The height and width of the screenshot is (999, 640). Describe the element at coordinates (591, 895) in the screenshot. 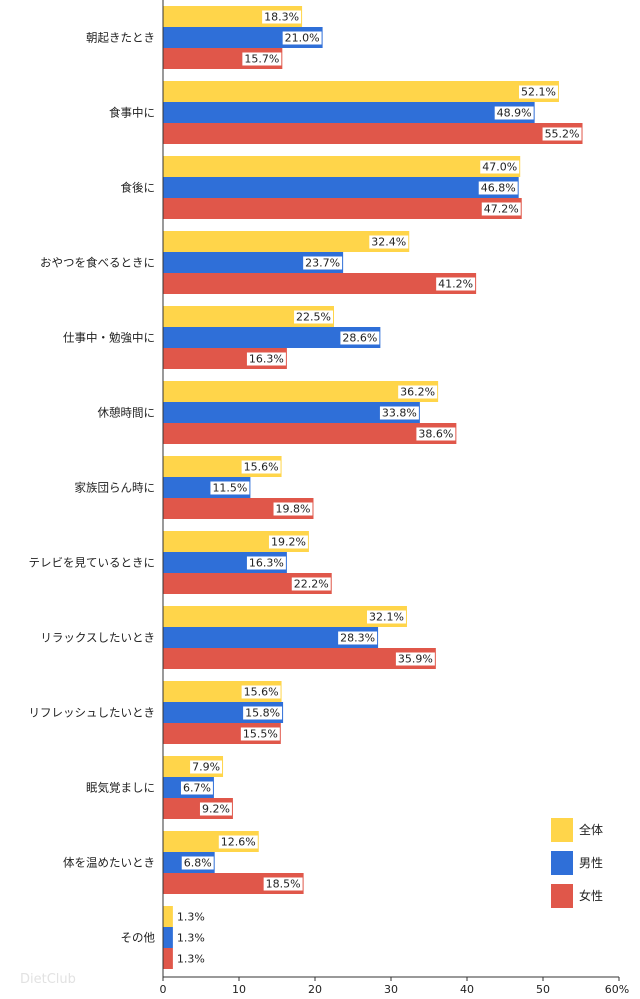

I see `legend-label: 女性` at that location.